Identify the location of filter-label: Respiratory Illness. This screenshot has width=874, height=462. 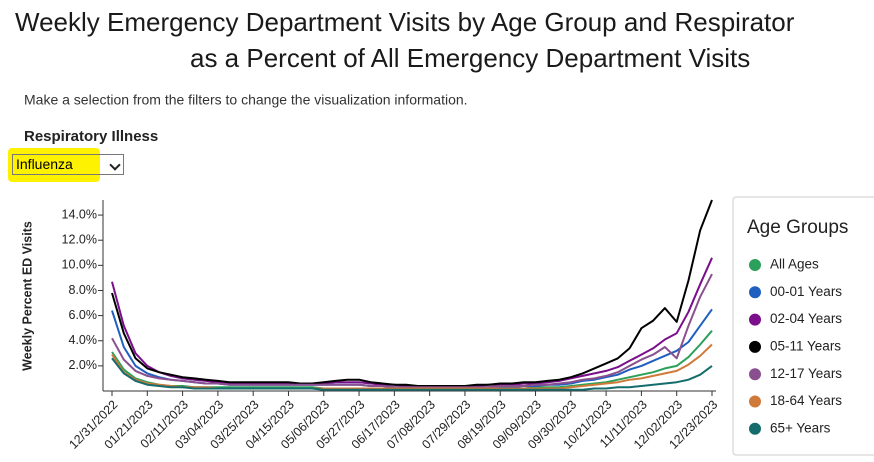
(91, 136).